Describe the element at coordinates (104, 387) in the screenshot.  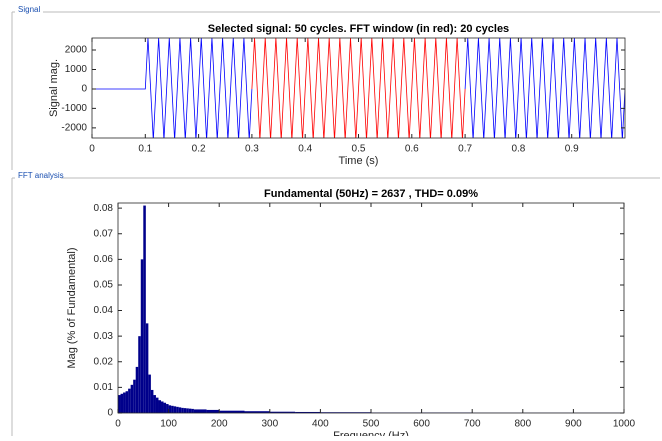
I see `y-tick-label: 0.01` at that location.